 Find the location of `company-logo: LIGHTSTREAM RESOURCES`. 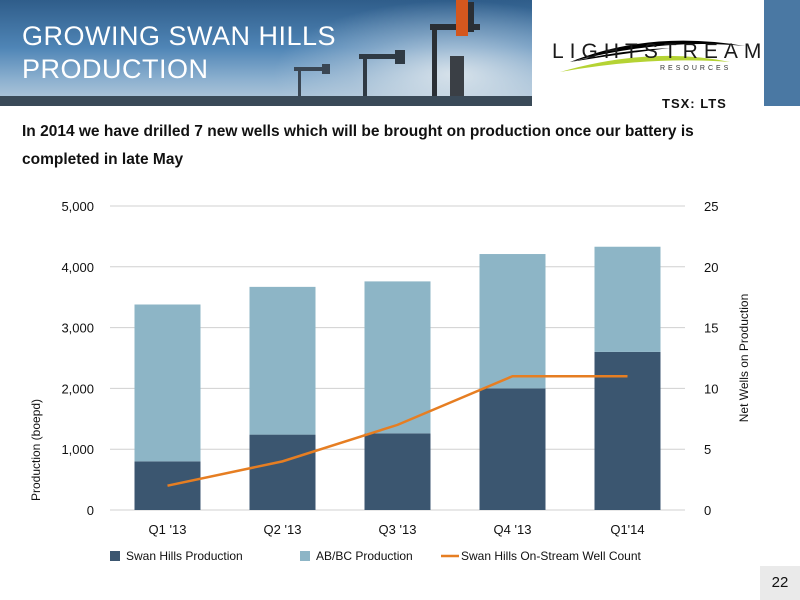

company-logo: LIGHTSTREAM RESOURCES is located at coordinates (650, 55).